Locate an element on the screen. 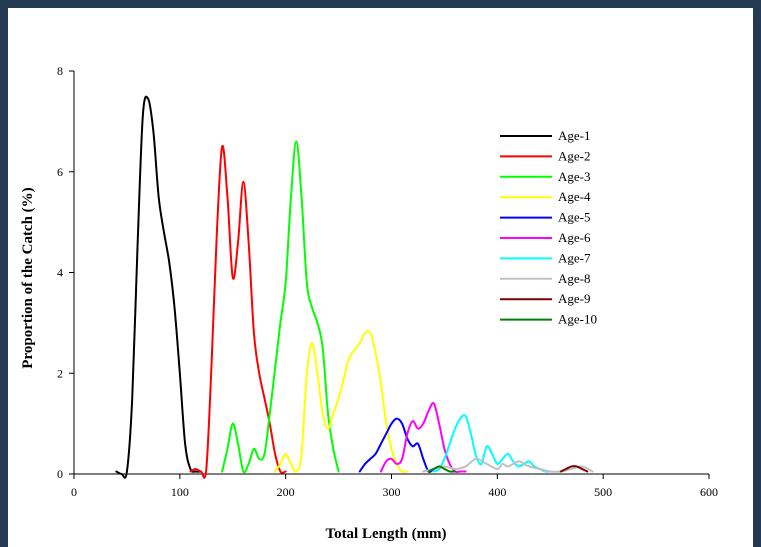 This screenshot has height=547, width=761. legend-label-age-9: Age-9 is located at coordinates (574, 298).